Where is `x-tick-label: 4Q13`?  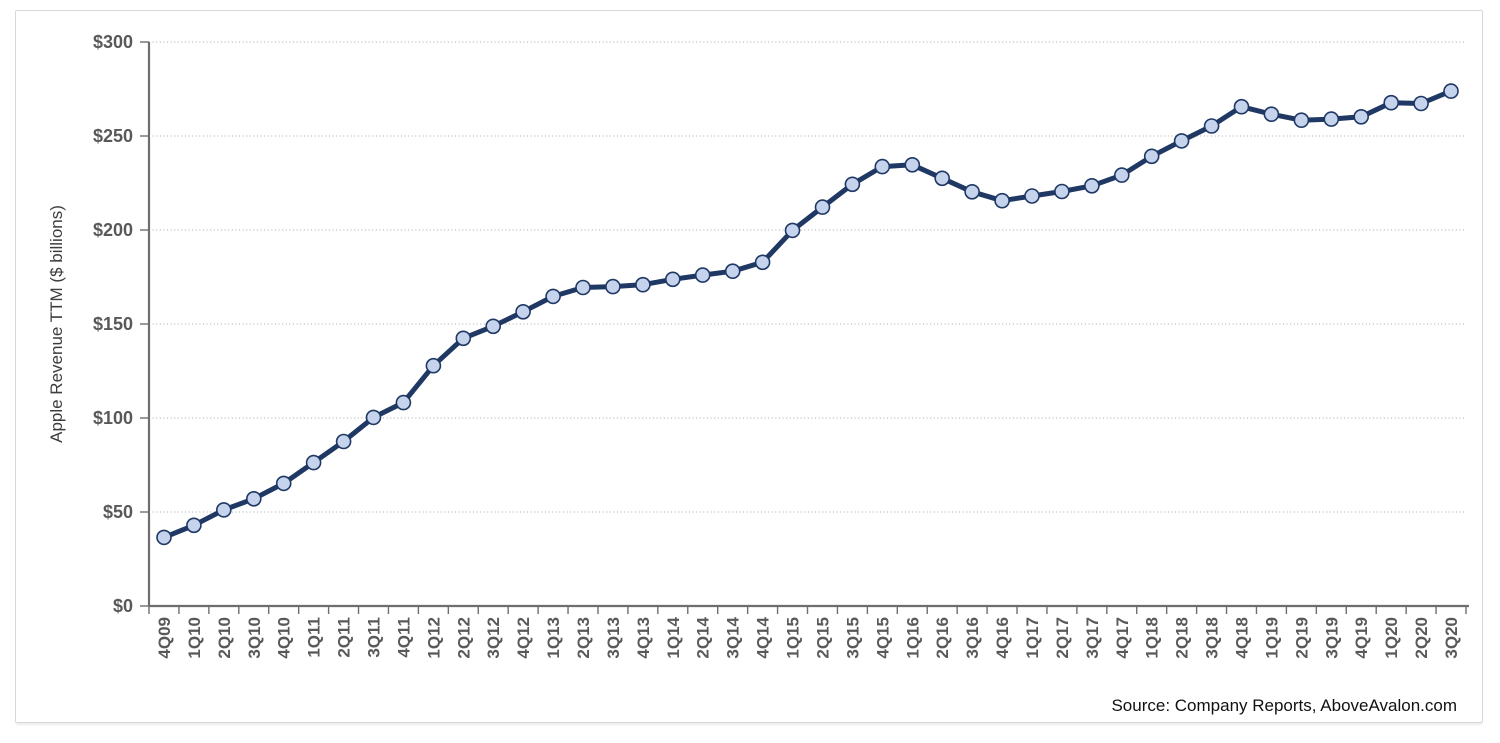 x-tick-label: 4Q13 is located at coordinates (643, 638).